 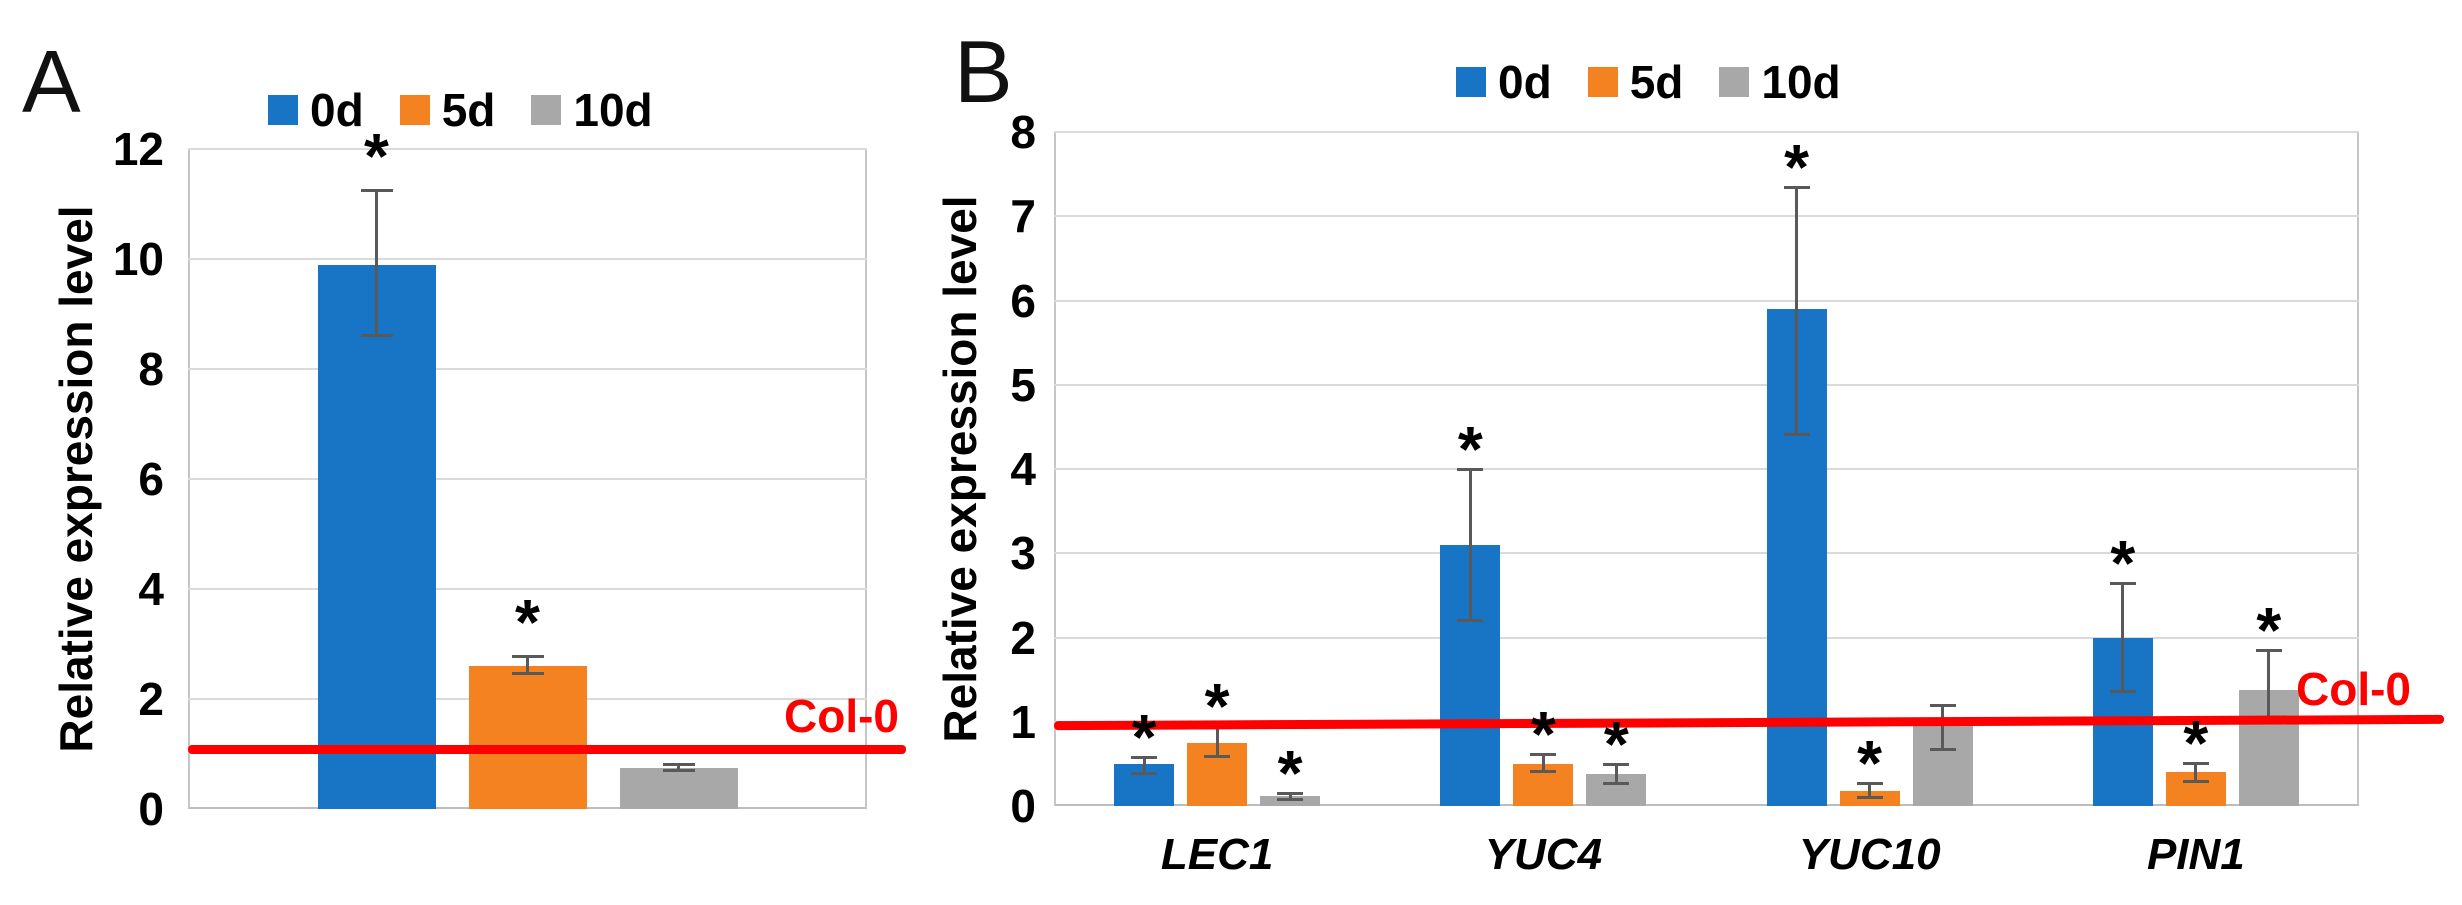 I want to click on y-tick-label: 1, so click(x=1023, y=721).